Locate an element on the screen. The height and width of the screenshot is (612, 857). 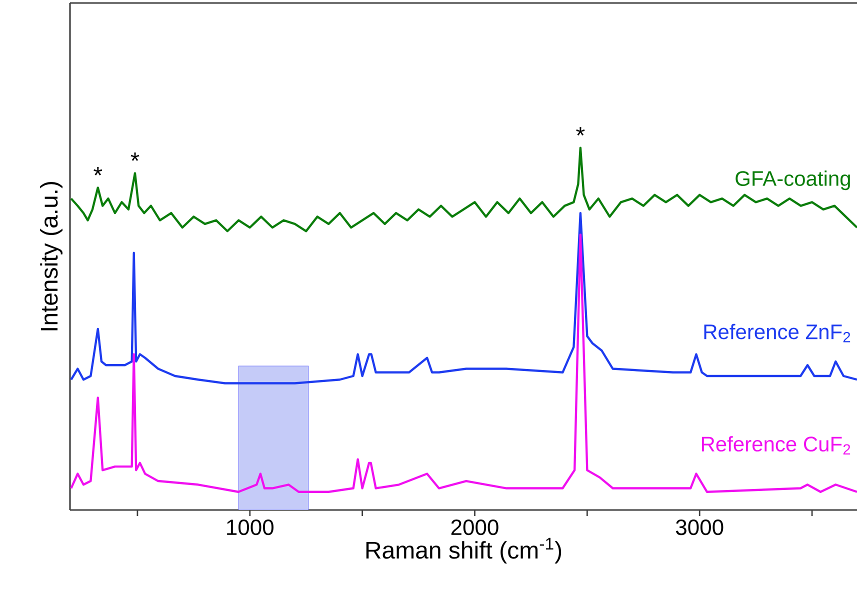
series-label: Reference ZnF$_{2}$ is located at coordinates (777, 333).